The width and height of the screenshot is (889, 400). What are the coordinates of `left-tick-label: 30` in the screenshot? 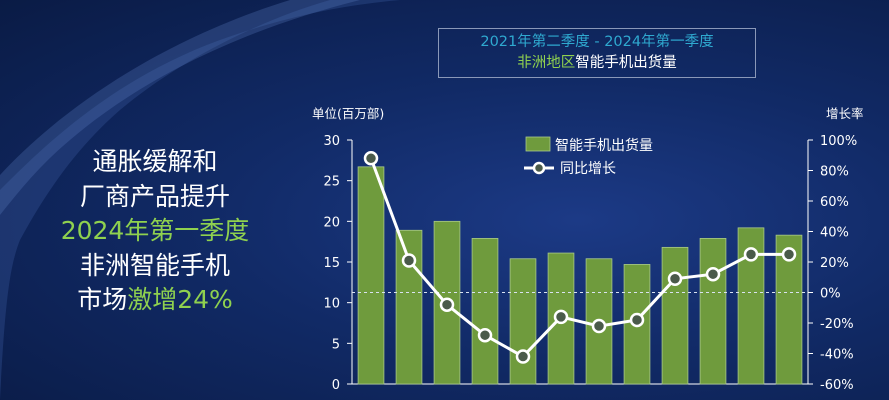 It's located at (331, 141).